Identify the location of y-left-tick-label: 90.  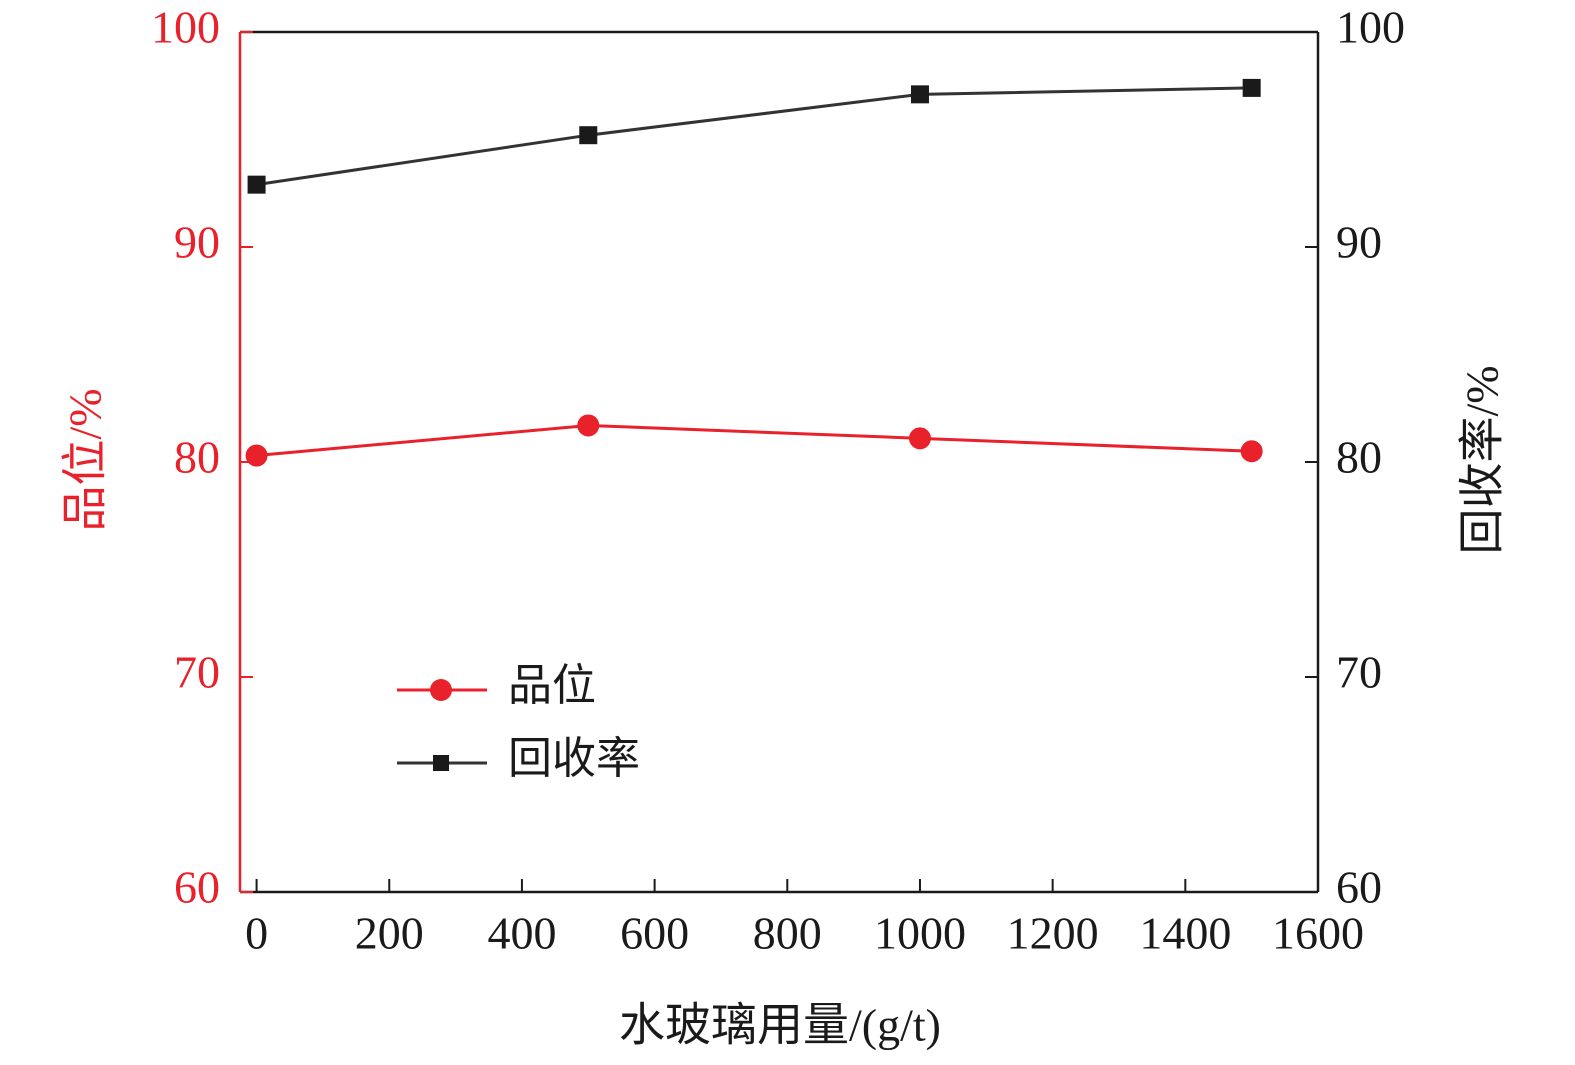
(197, 242).